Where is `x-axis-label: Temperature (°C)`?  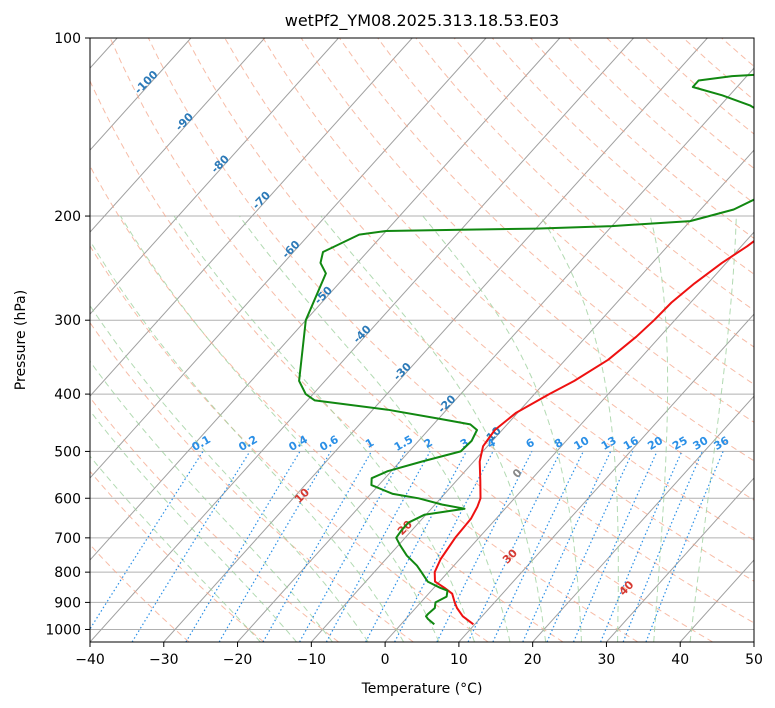 x-axis-label: Temperature (°C) is located at coordinates (422, 689).